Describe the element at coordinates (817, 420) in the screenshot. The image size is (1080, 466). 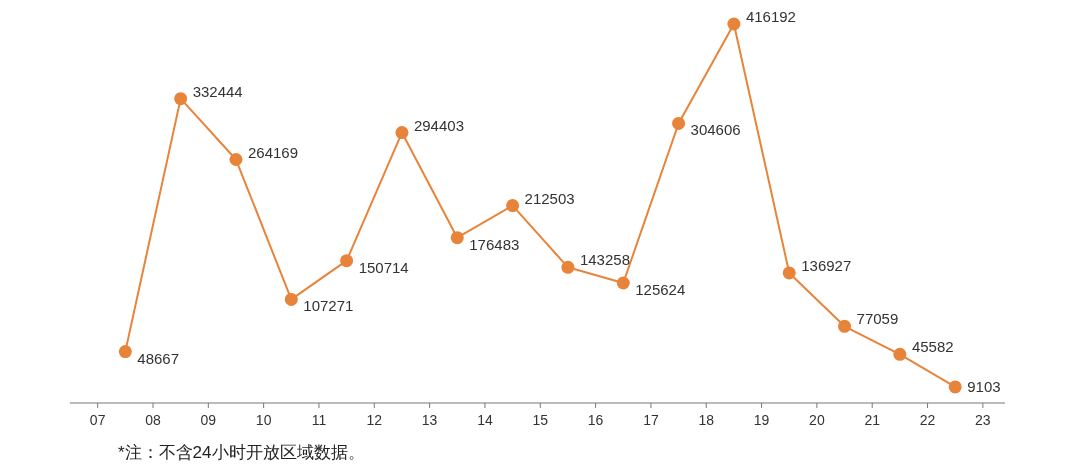
I see `x-tick-label: 20` at that location.